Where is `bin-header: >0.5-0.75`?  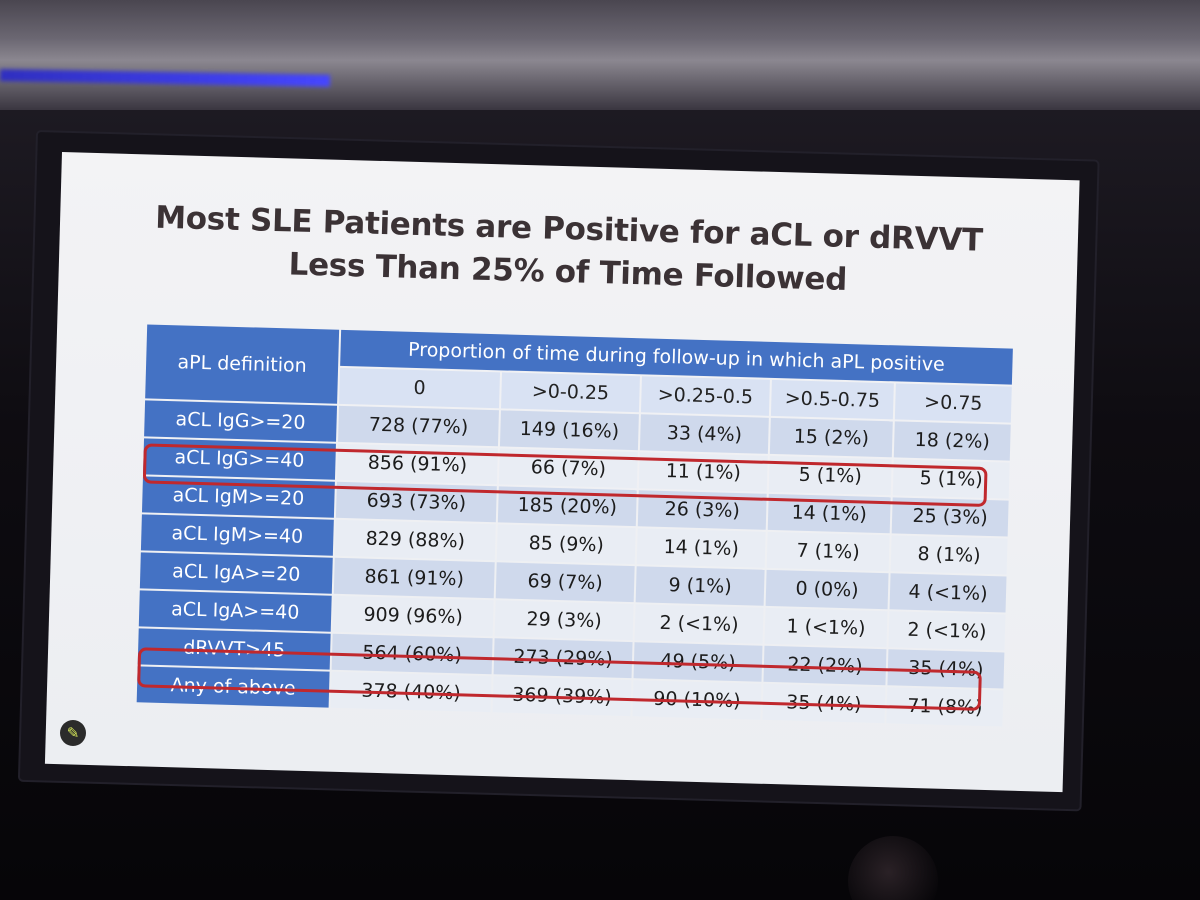 bin-header: >0.5-0.75 is located at coordinates (832, 399).